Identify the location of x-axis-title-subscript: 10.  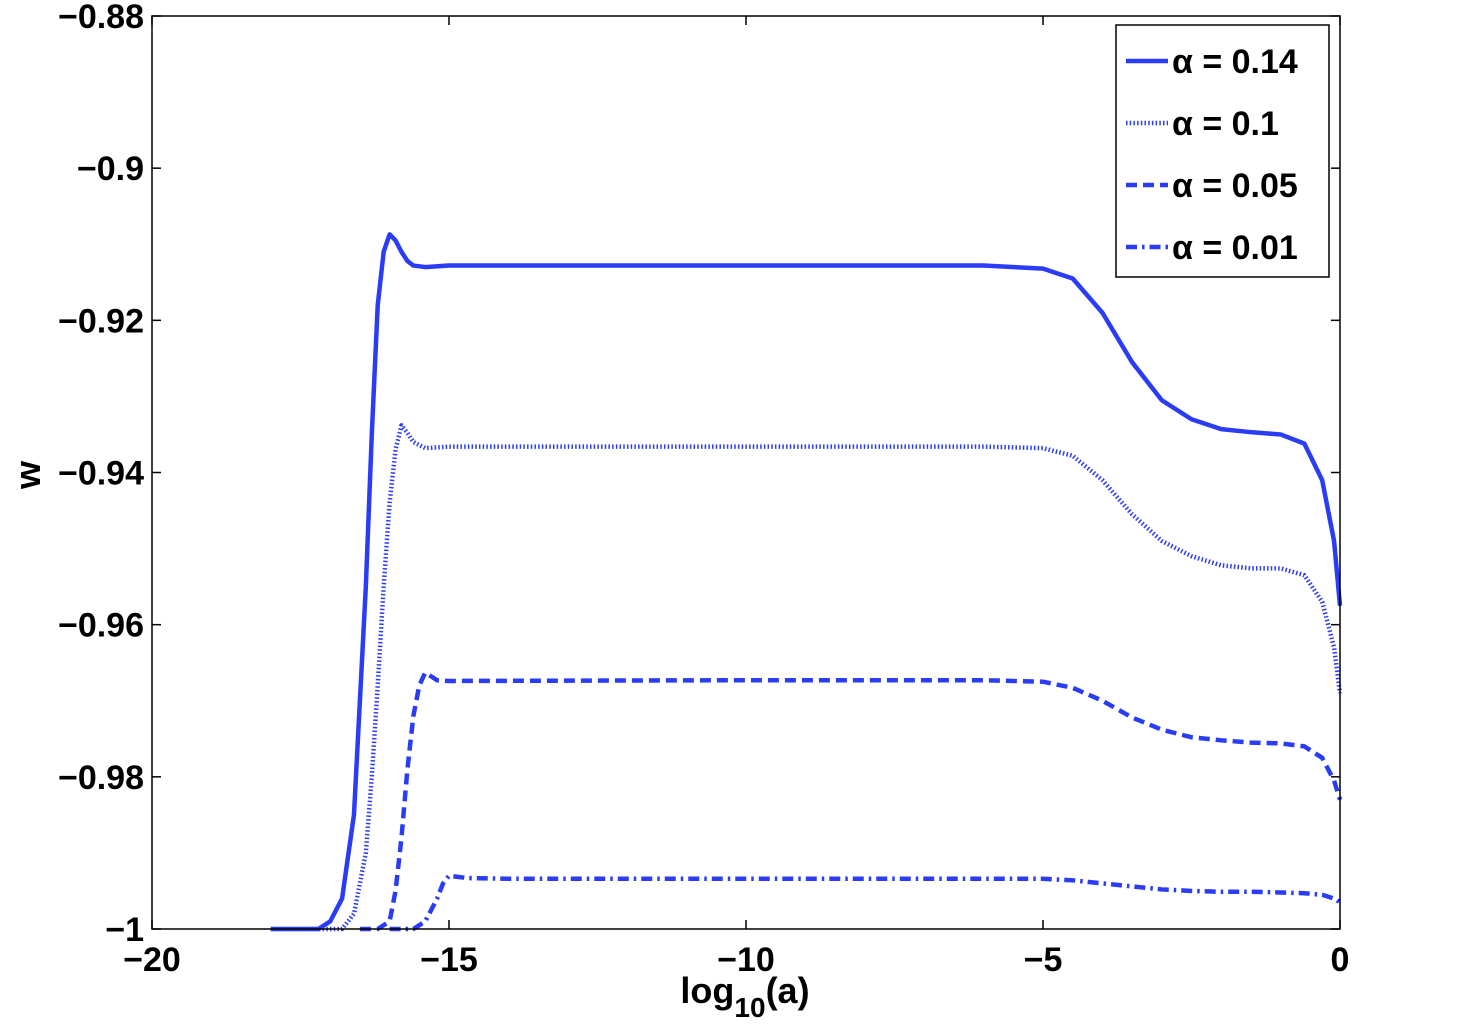
(749, 1007).